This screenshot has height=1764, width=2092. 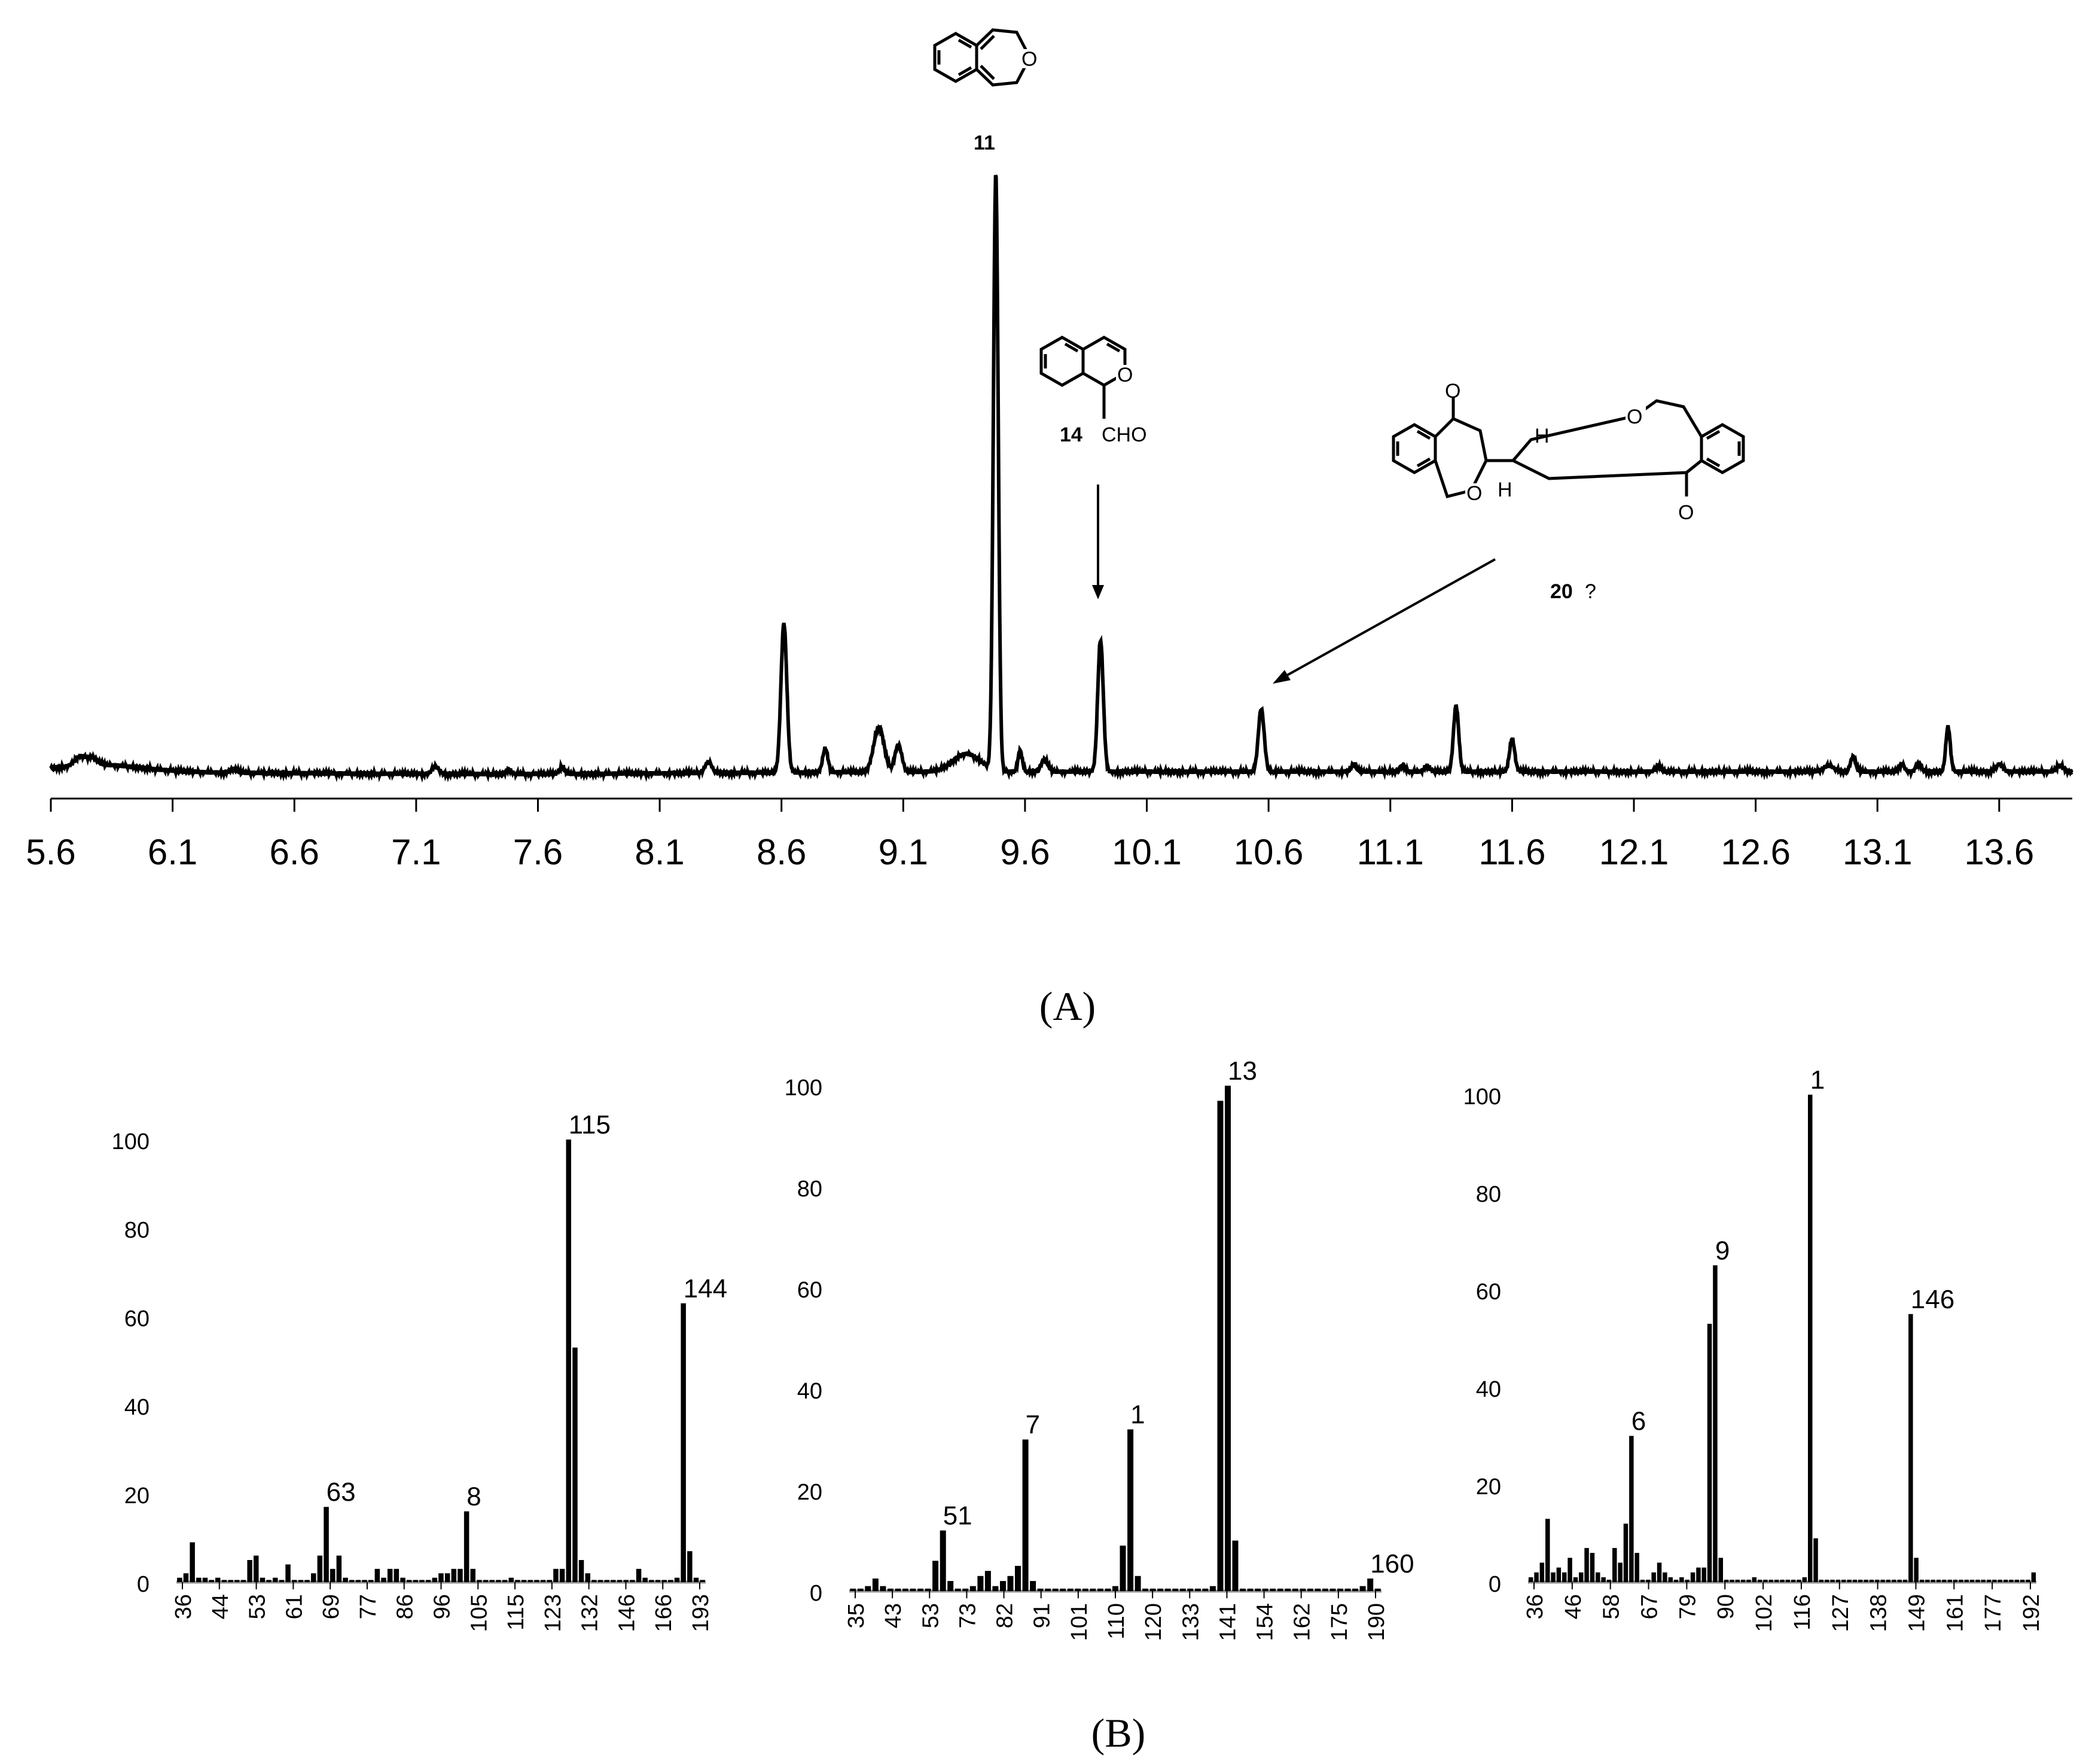 I want to click on compound-20-query: ?, so click(x=1590, y=591).